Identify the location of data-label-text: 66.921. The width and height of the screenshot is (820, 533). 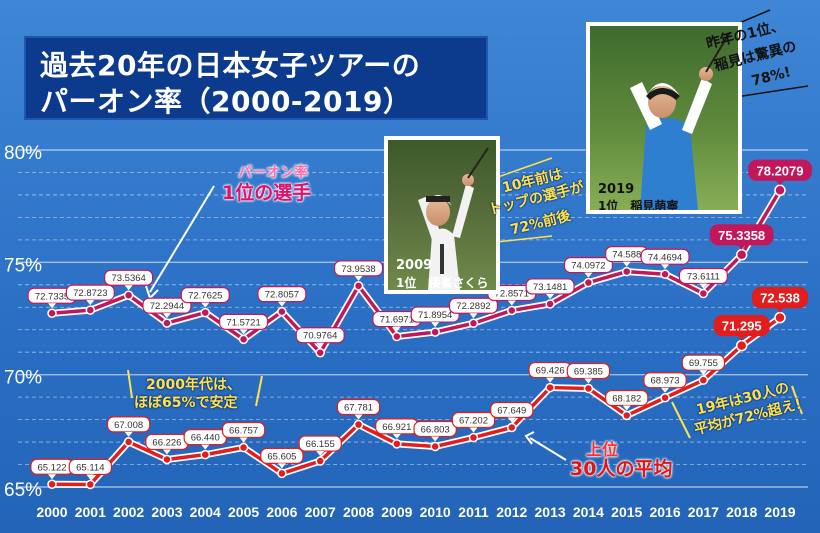
(396, 427).